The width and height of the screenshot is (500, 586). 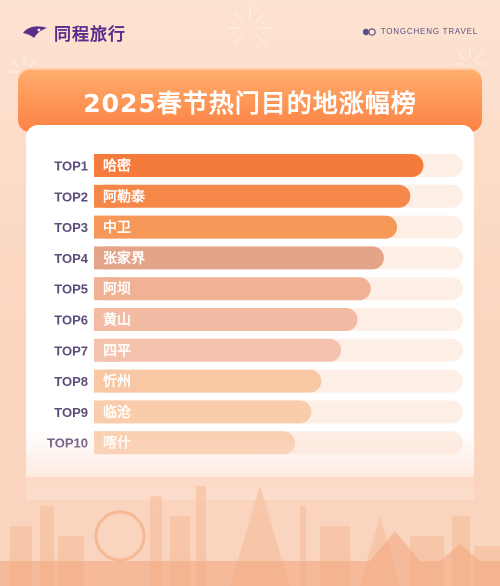 I want to click on rank-label: TOP3, so click(x=71, y=227).